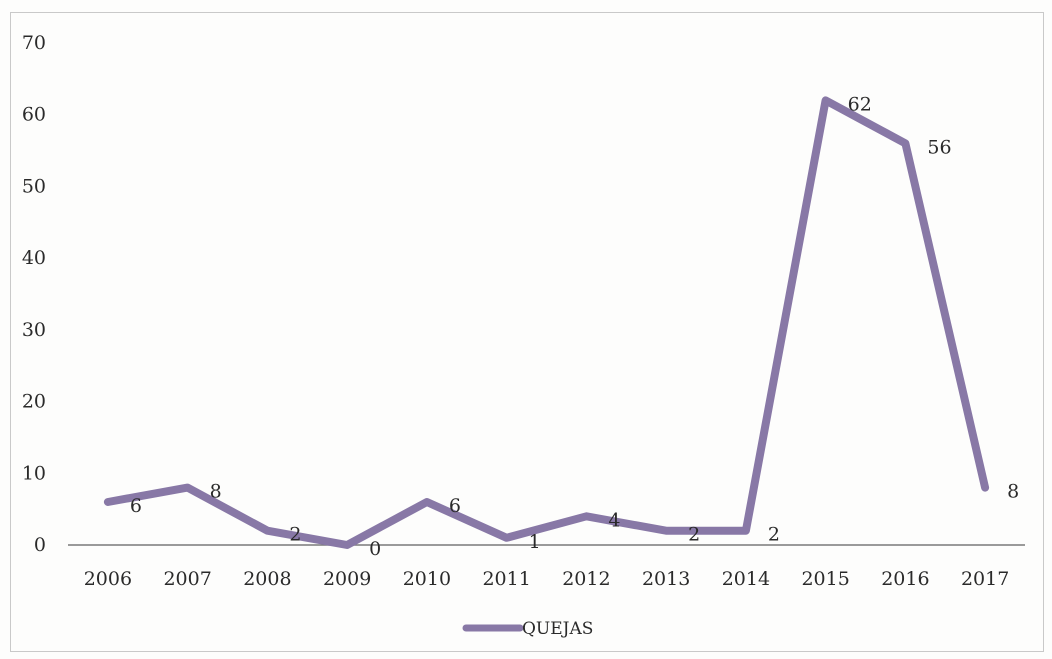 The width and height of the screenshot is (1052, 659). I want to click on x-tick-label: 2016, so click(905, 579).